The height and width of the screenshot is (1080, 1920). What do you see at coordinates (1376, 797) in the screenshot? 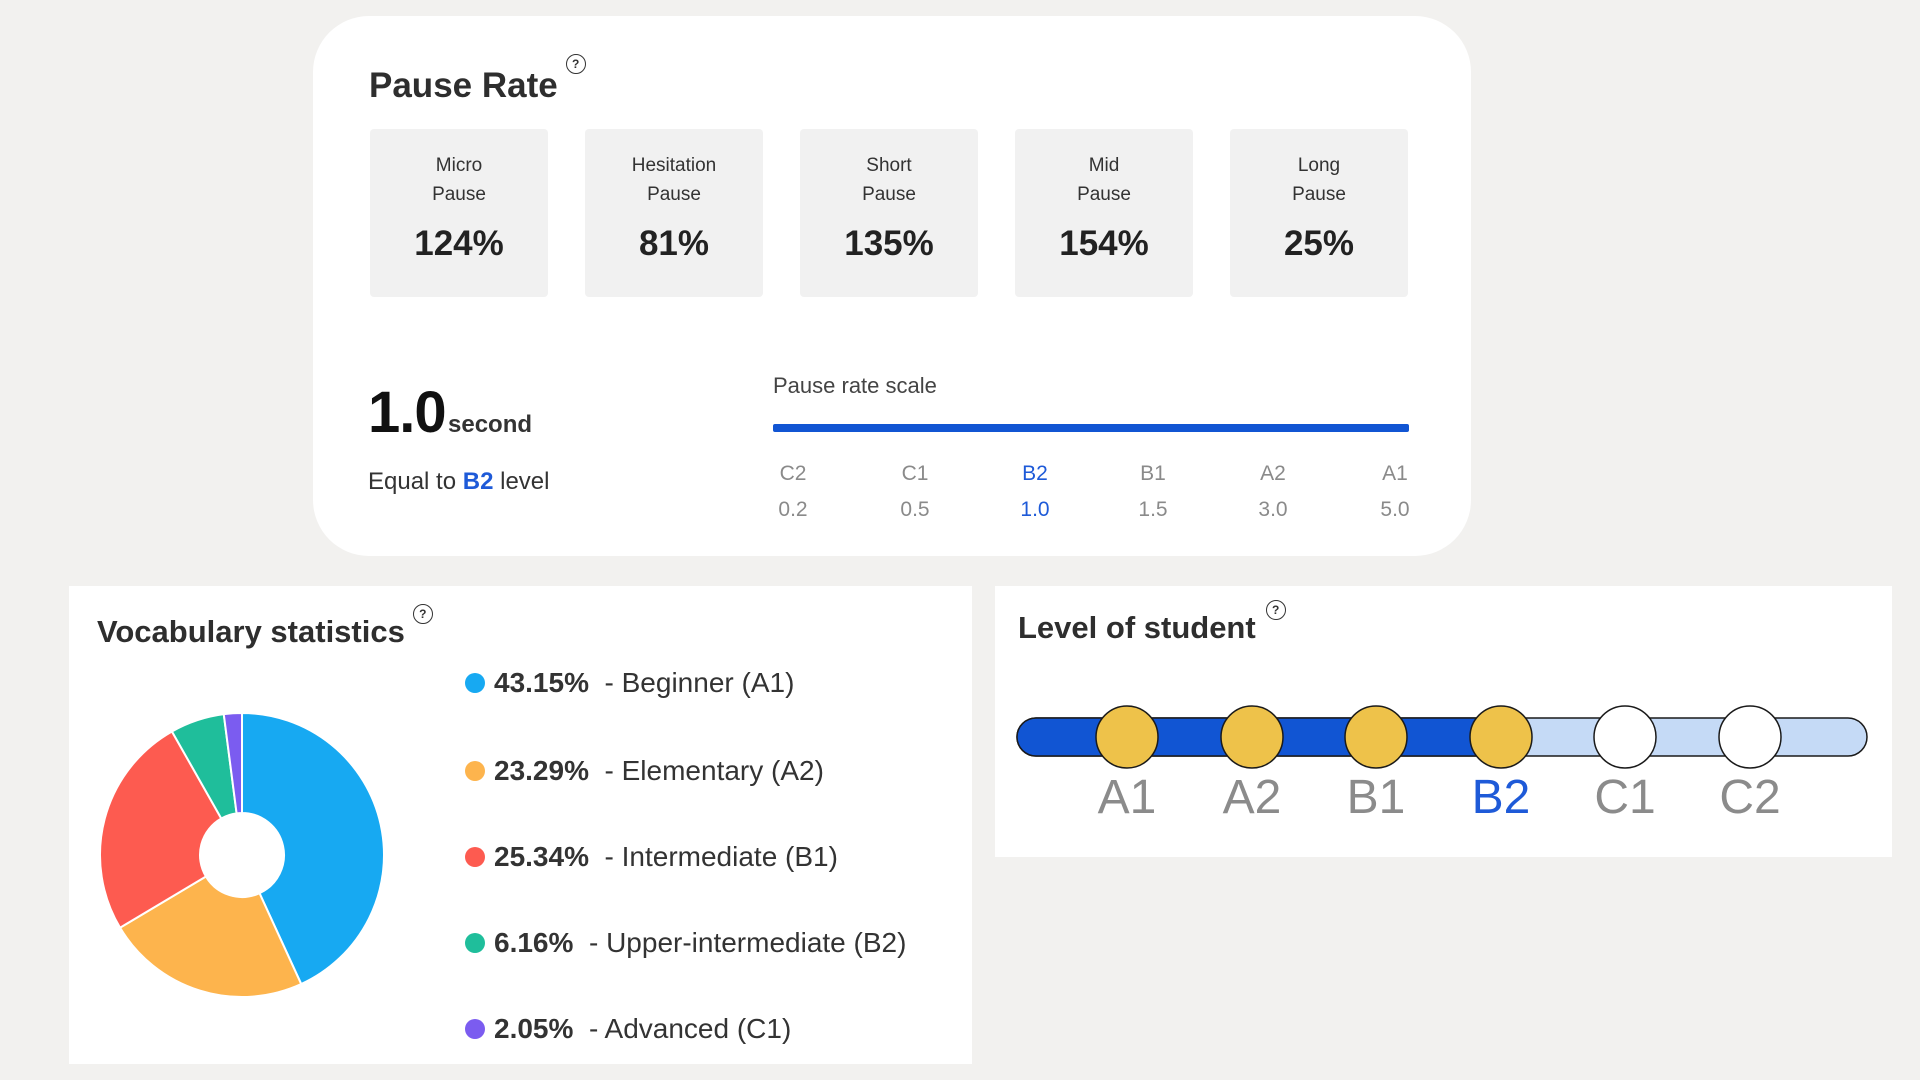
I see `level-label-b1: B1` at bounding box center [1376, 797].